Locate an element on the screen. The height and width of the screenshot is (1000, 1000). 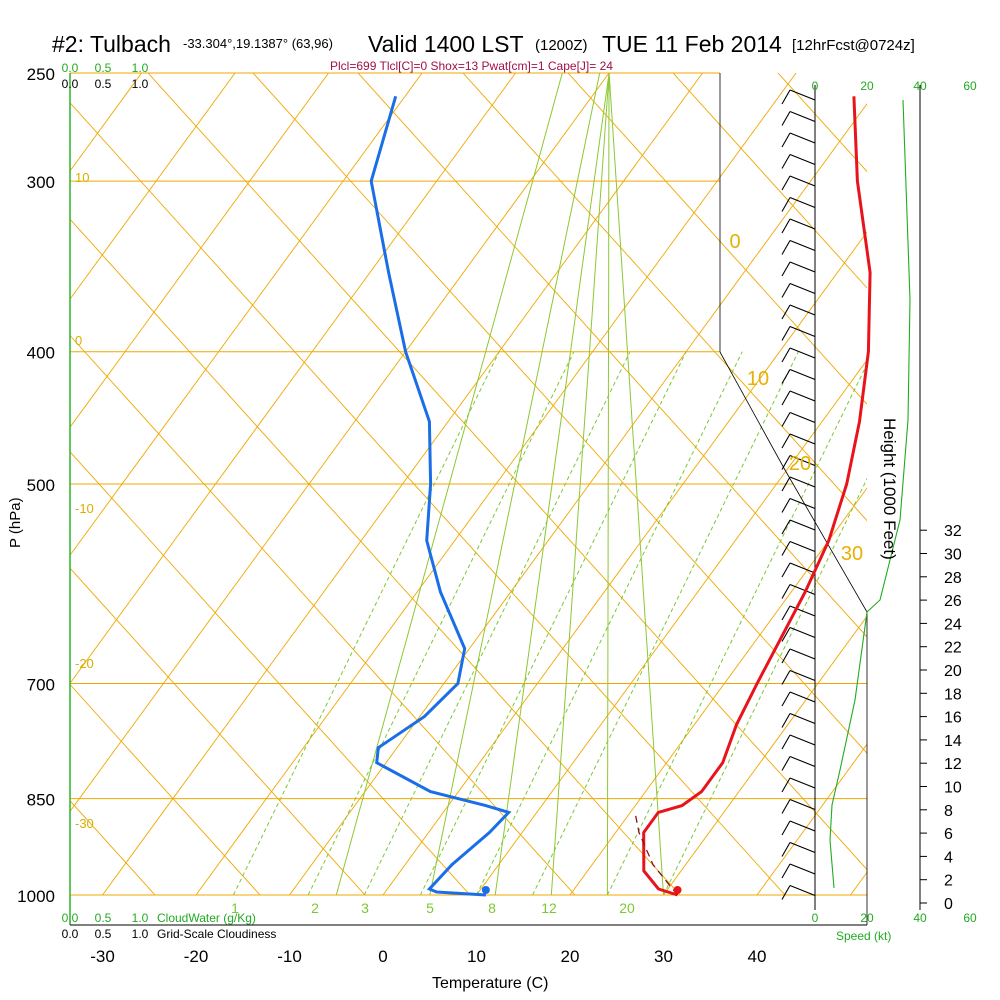
height-tick-label: 4 is located at coordinates (948, 857).